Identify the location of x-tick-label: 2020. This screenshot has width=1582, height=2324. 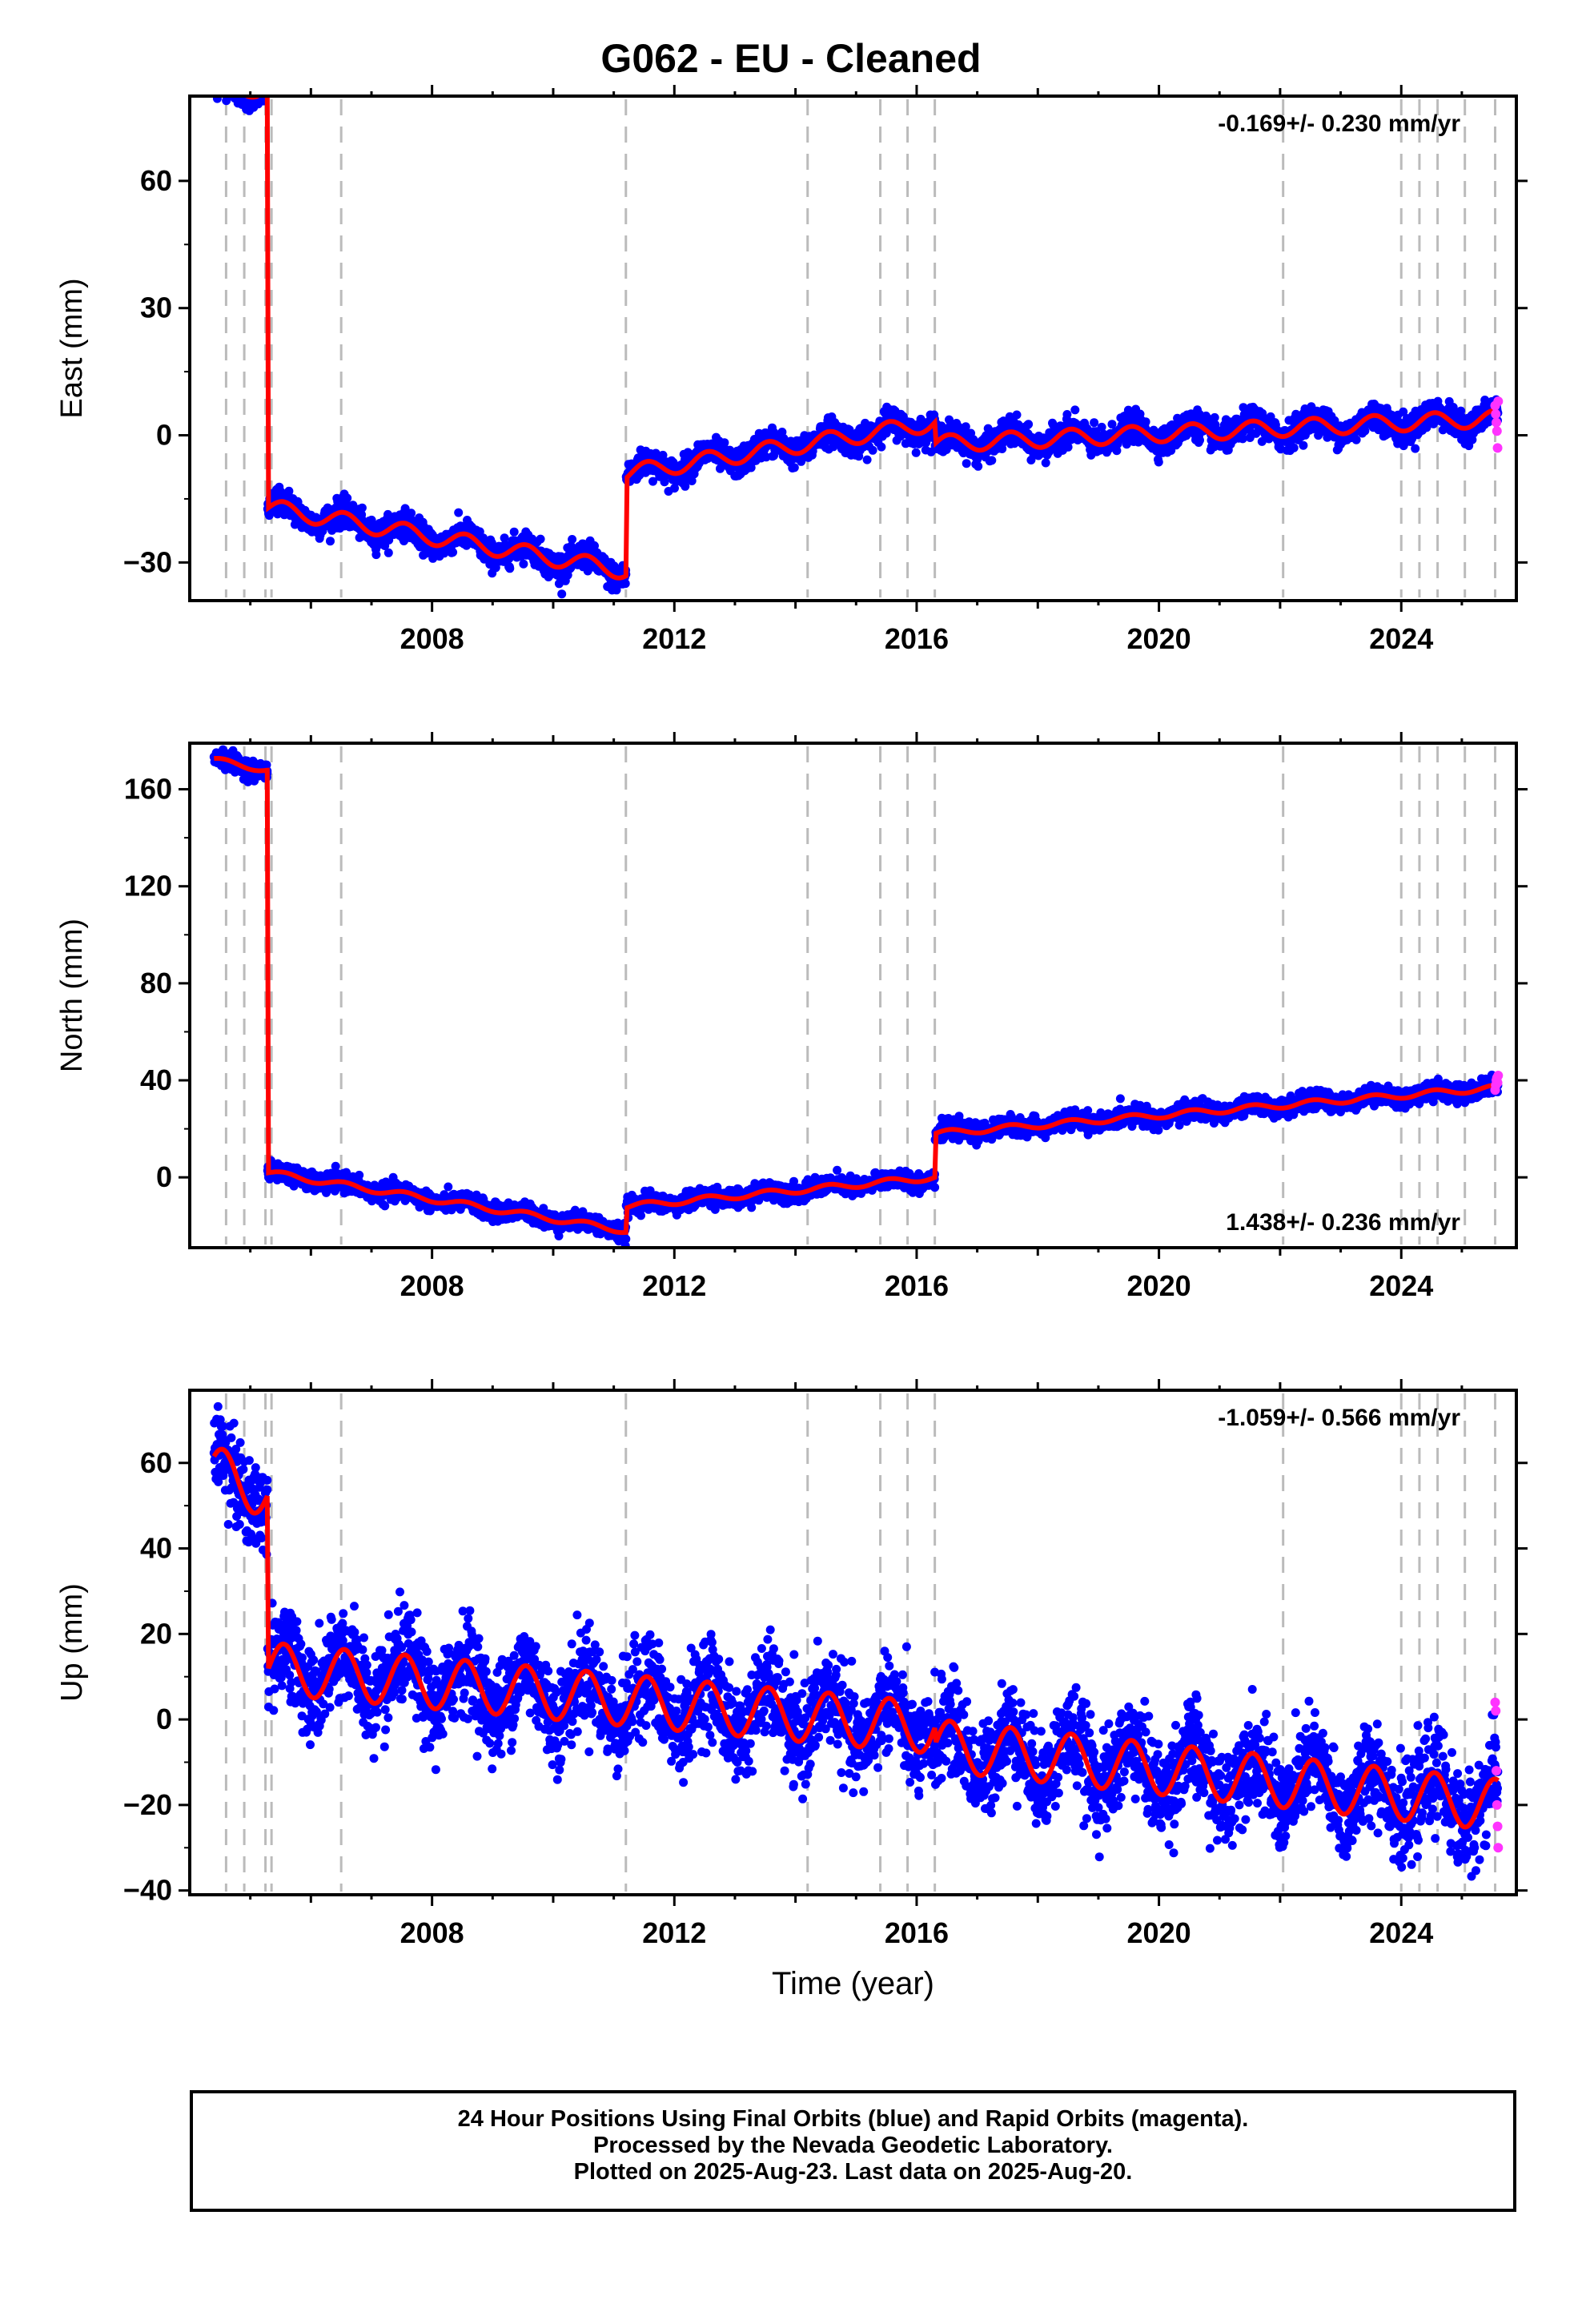
(1159, 638).